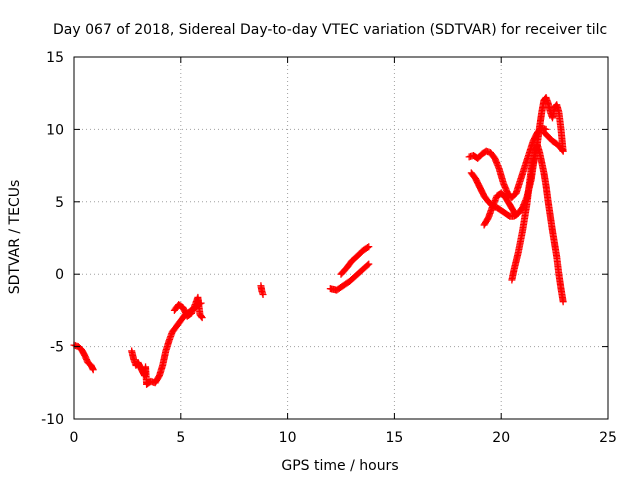 This screenshot has width=640, height=480. Describe the element at coordinates (59, 275) in the screenshot. I see `y-tick-label: 0` at that location.